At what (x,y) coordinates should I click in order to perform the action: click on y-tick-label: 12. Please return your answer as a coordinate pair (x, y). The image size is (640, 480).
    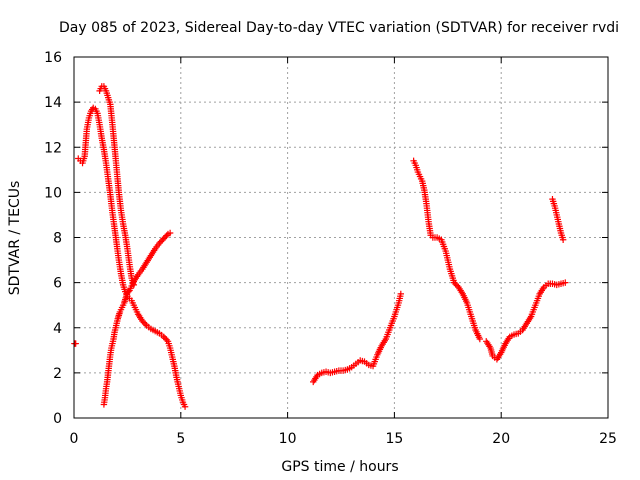
    Looking at the image, I should click on (53, 148).